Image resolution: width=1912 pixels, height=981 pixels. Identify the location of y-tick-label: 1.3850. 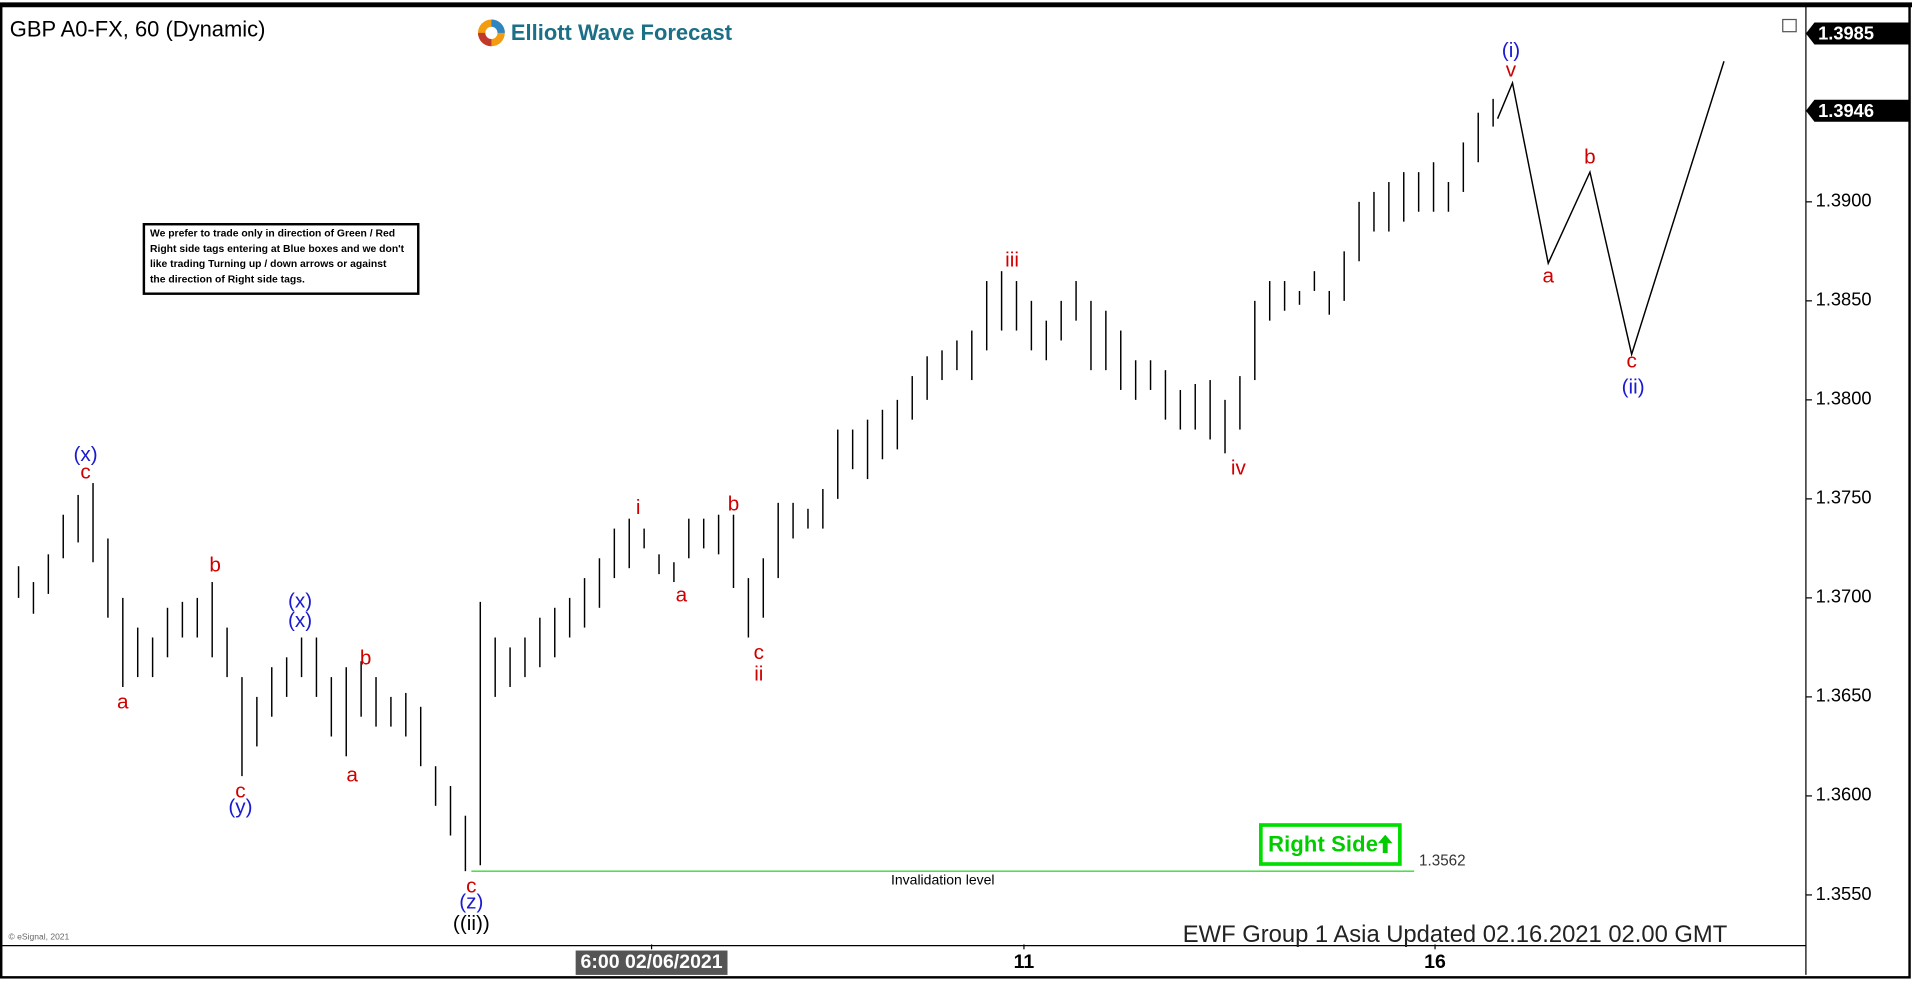
(1844, 299).